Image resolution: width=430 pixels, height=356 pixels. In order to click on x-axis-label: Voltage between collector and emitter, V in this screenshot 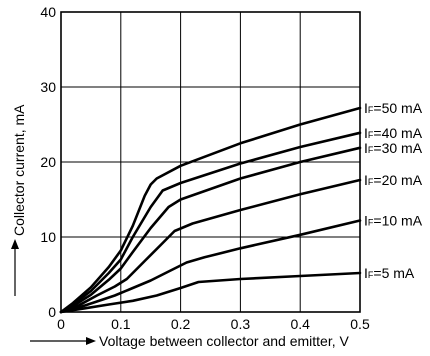, I will do `click(224, 341)`.